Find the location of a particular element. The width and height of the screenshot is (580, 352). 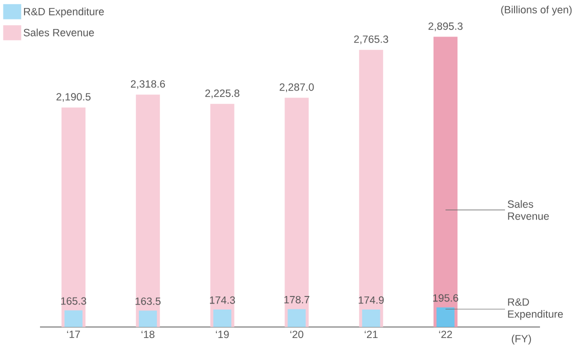

x-tick-label: ‘17 is located at coordinates (73, 334).